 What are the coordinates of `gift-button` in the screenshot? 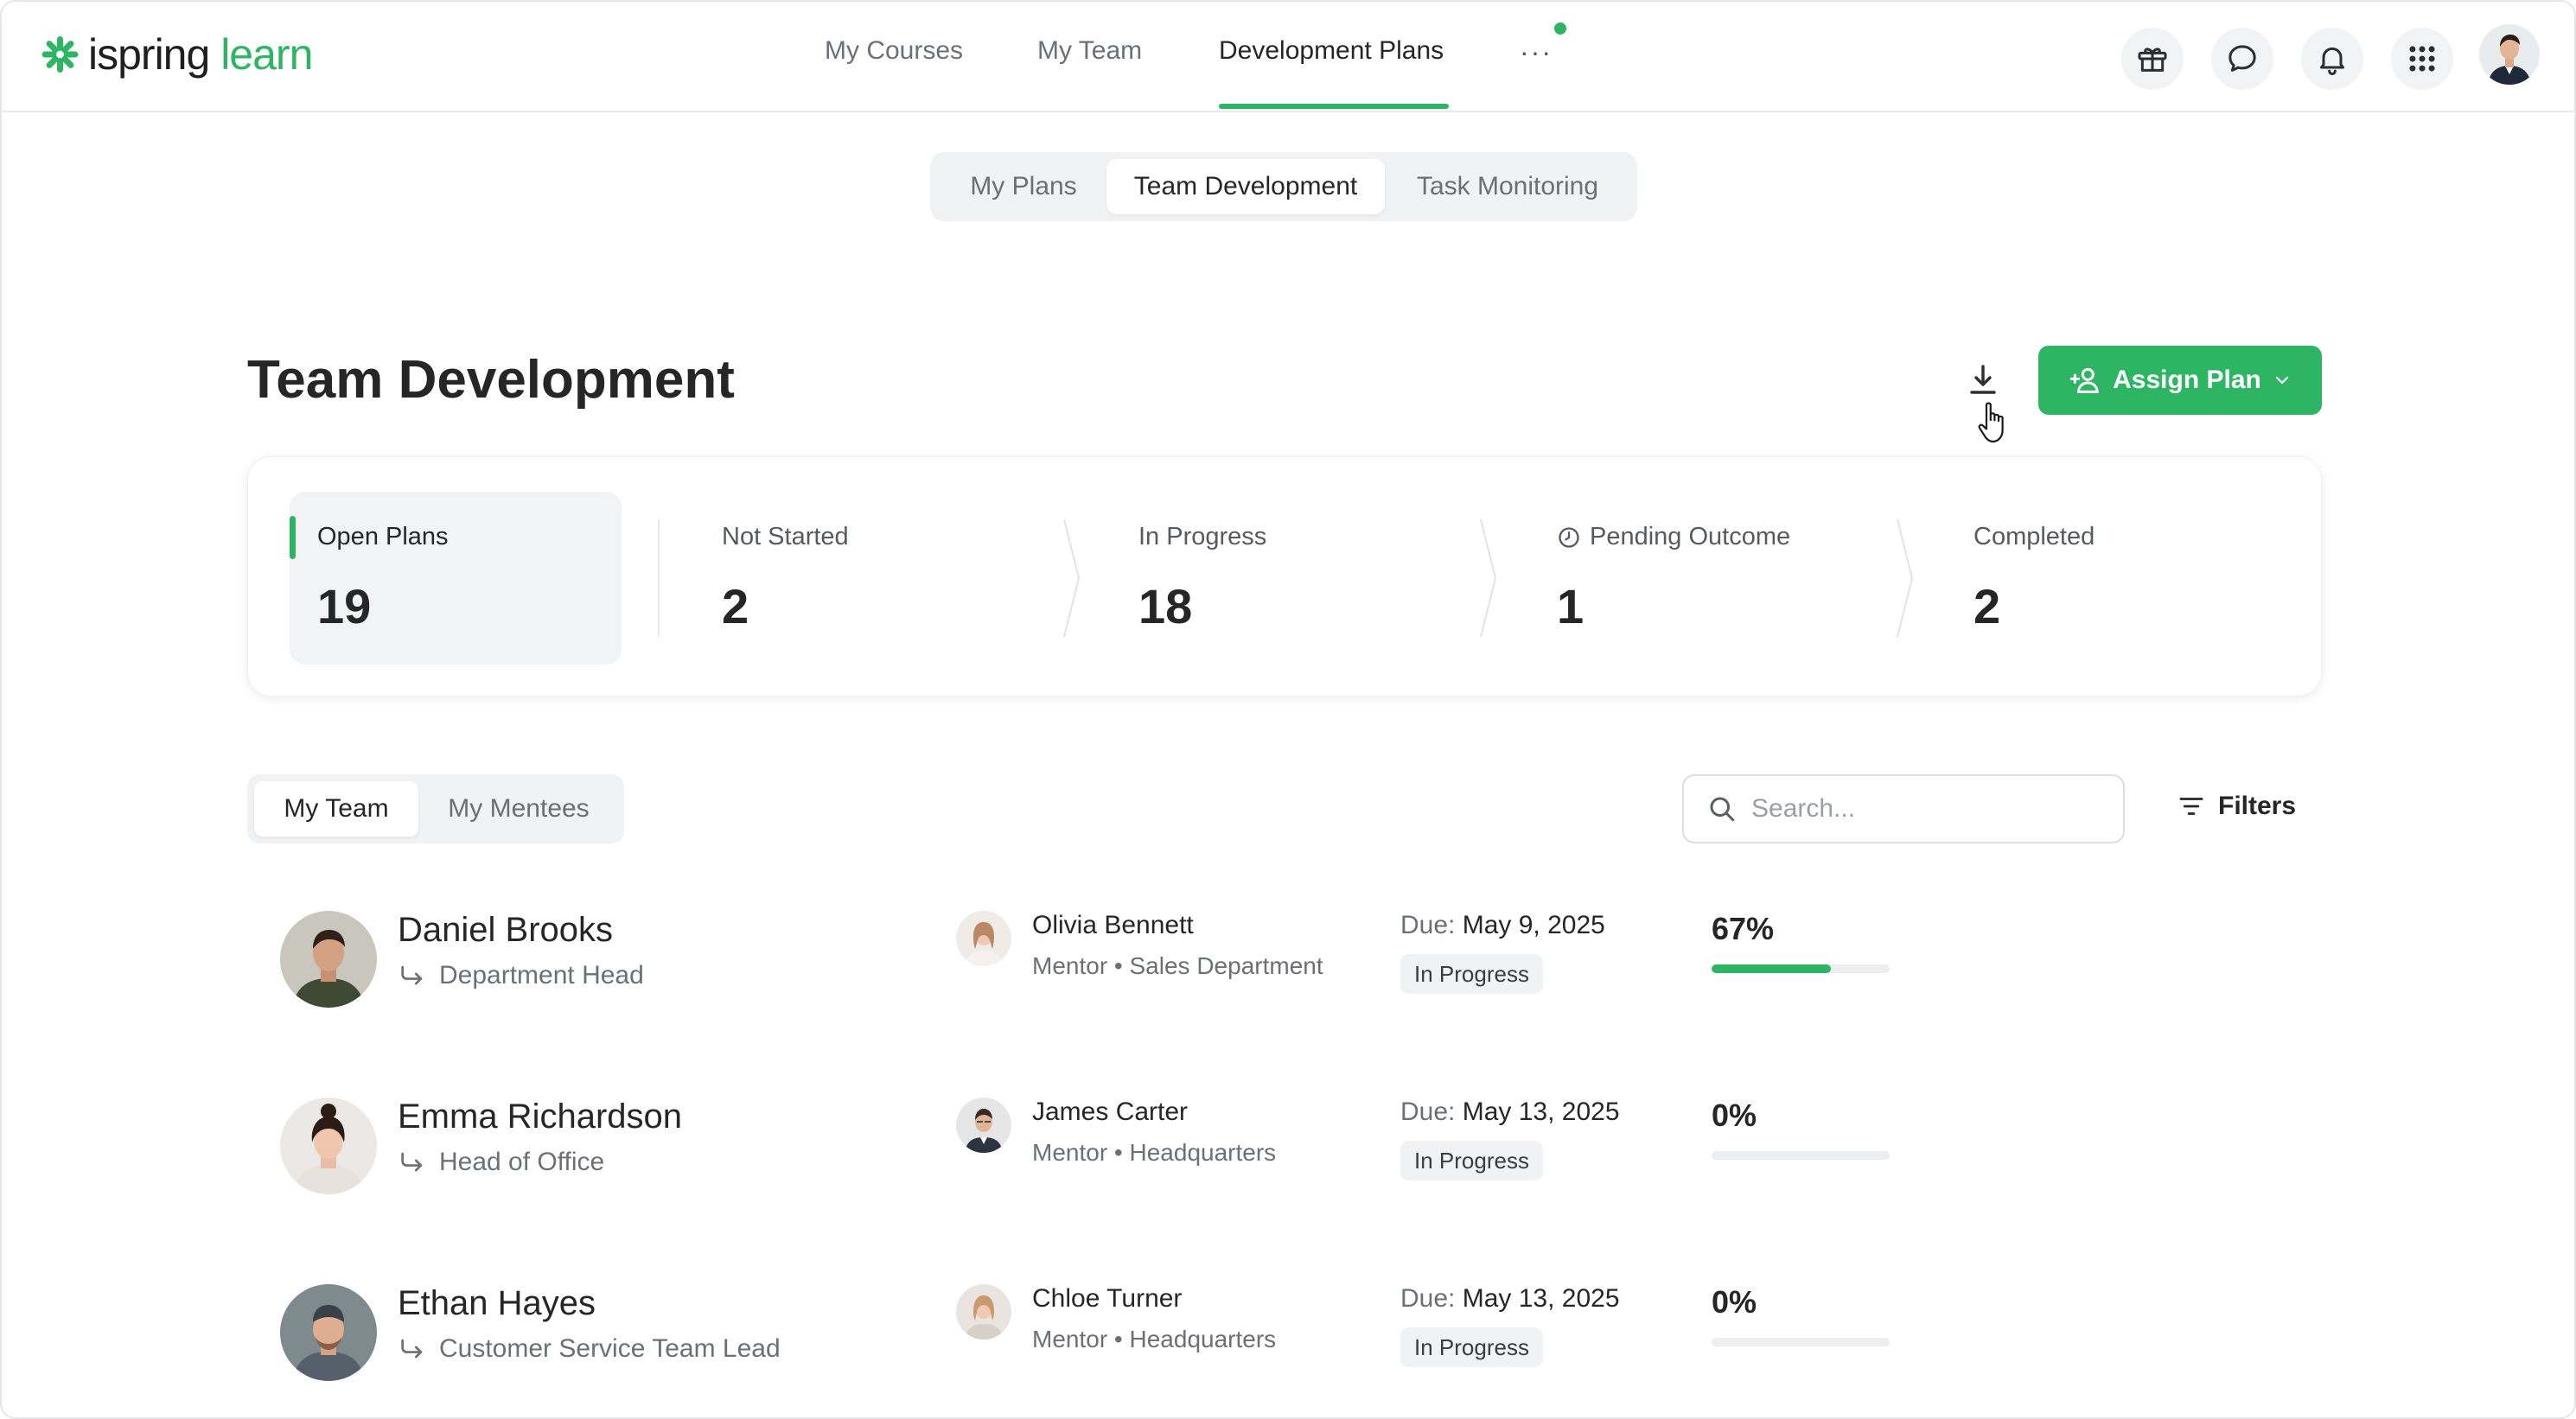 It's located at (2152, 59).